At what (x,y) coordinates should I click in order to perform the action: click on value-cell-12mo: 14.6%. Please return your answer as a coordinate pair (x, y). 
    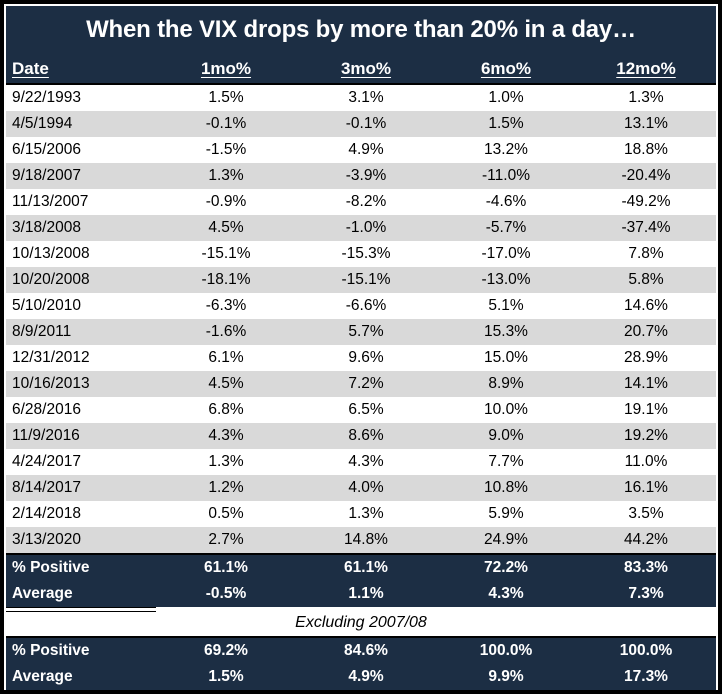
    Looking at the image, I should click on (646, 305).